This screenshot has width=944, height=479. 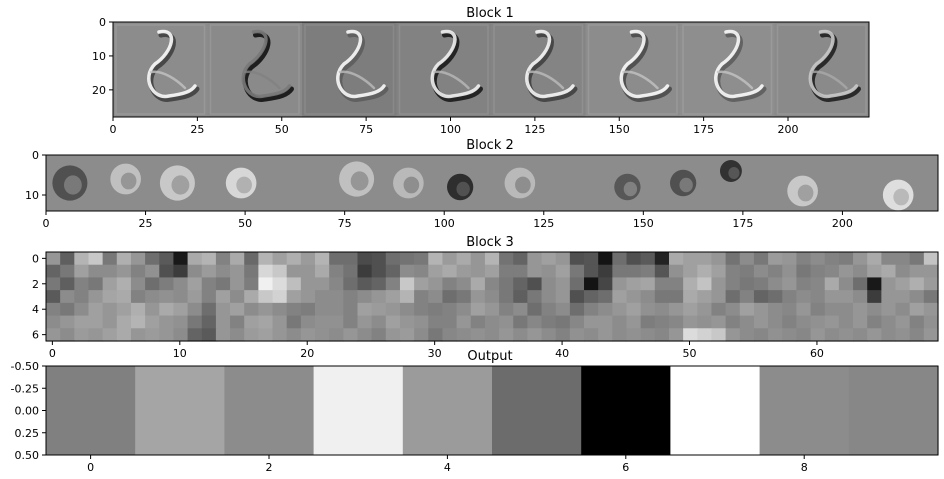 What do you see at coordinates (349, 69) in the screenshot?
I see `block1-tile-border` at bounding box center [349, 69].